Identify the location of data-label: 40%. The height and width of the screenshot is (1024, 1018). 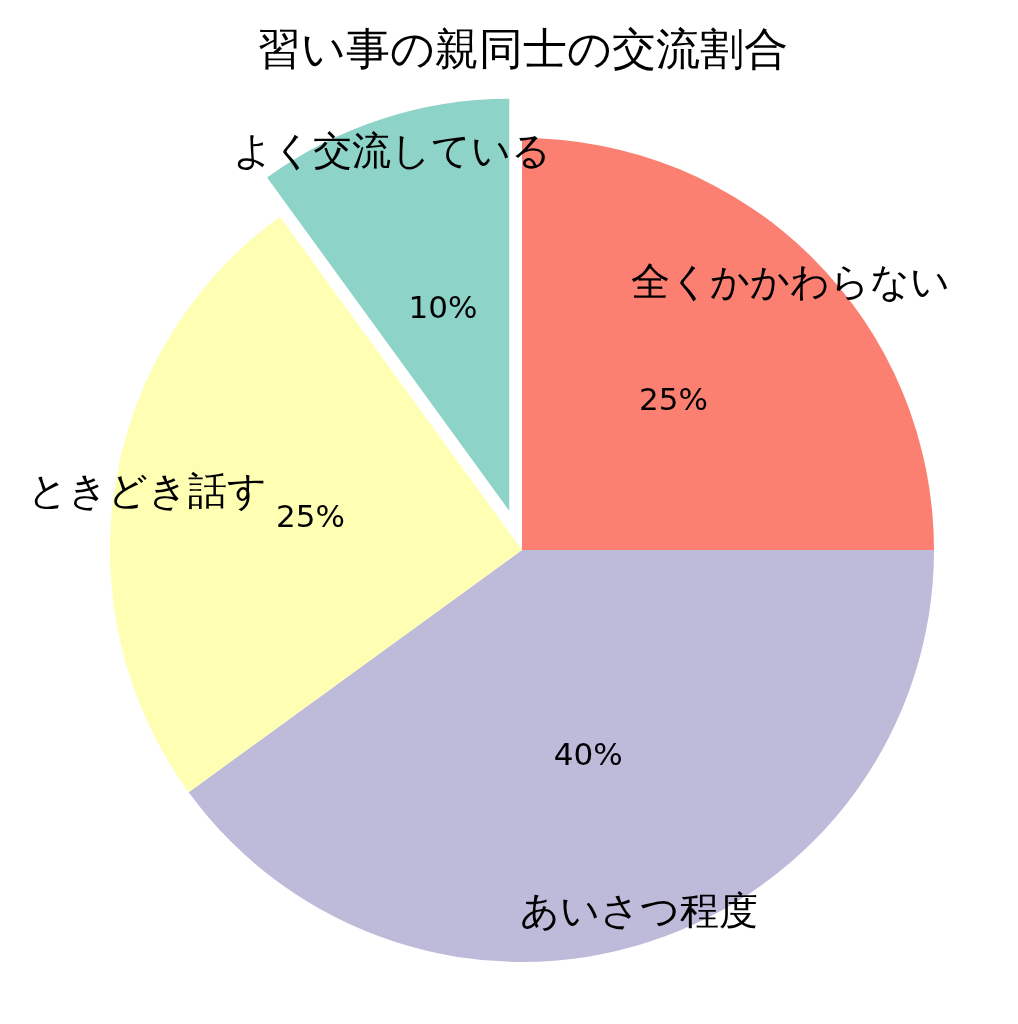
(588, 753).